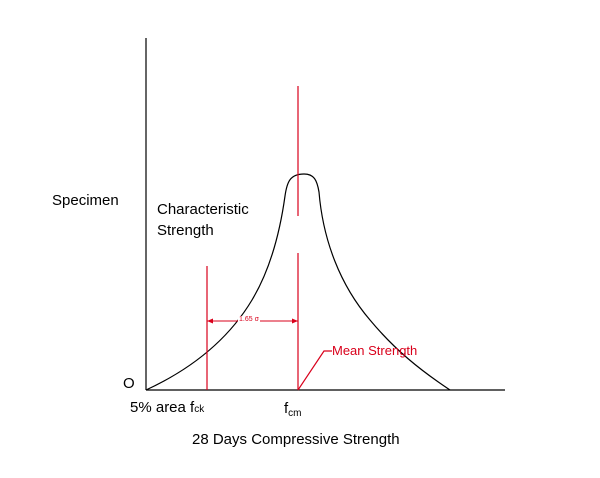  What do you see at coordinates (249, 319) in the screenshot?
I see `sigma-label: 1.65 σ` at bounding box center [249, 319].